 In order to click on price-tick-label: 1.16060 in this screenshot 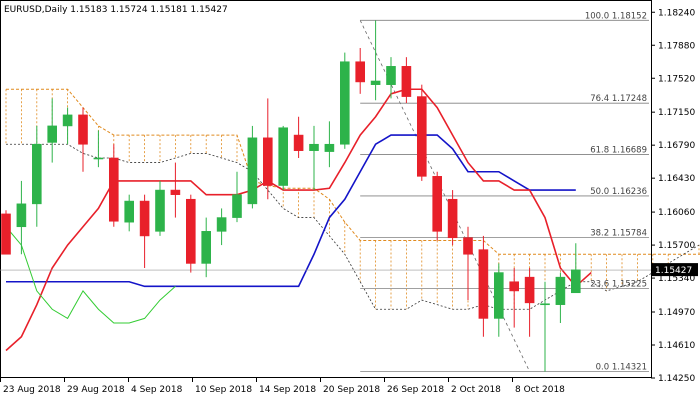, I will do `click(676, 213)`.